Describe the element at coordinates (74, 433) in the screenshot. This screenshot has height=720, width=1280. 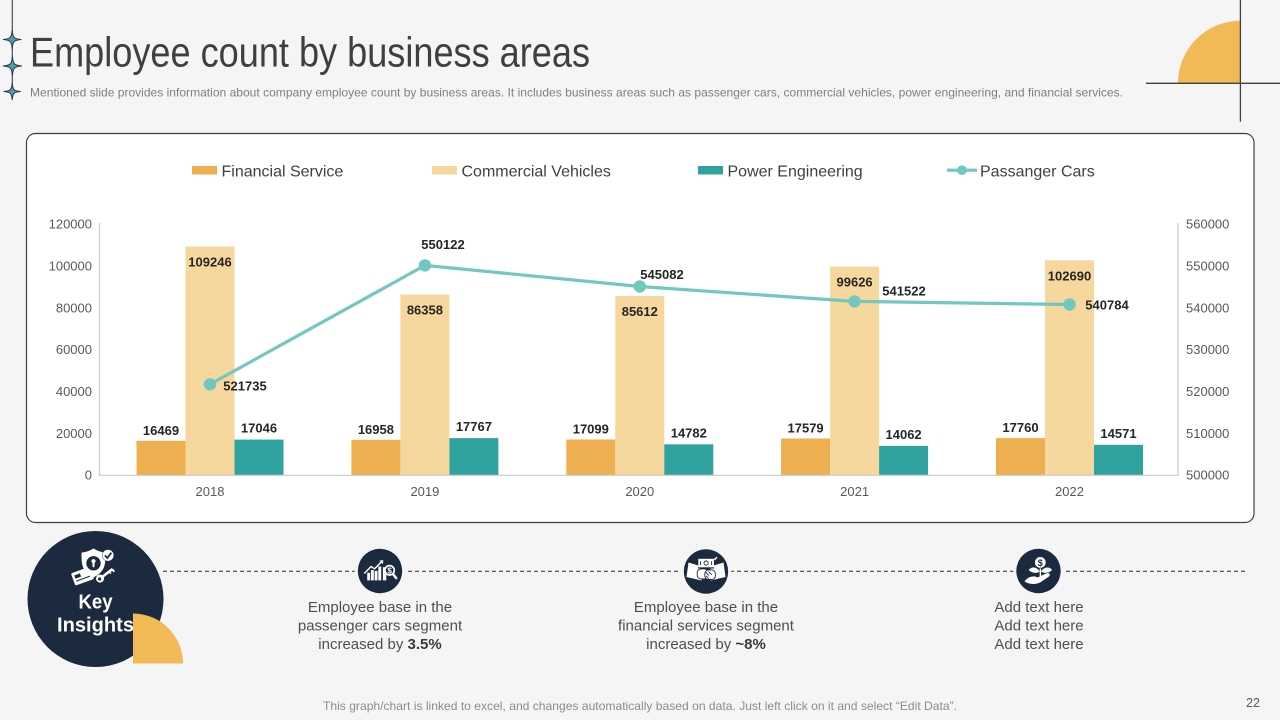
I see `svg-text: 20000` at that location.